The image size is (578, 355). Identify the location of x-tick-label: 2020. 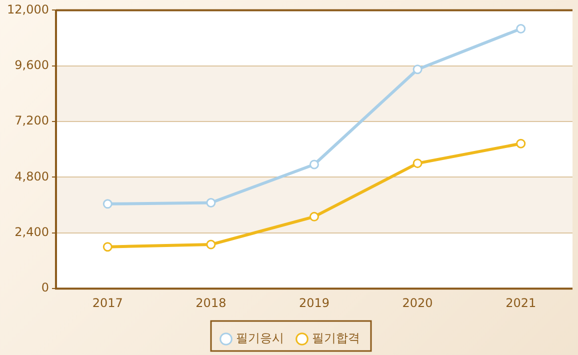
(417, 303).